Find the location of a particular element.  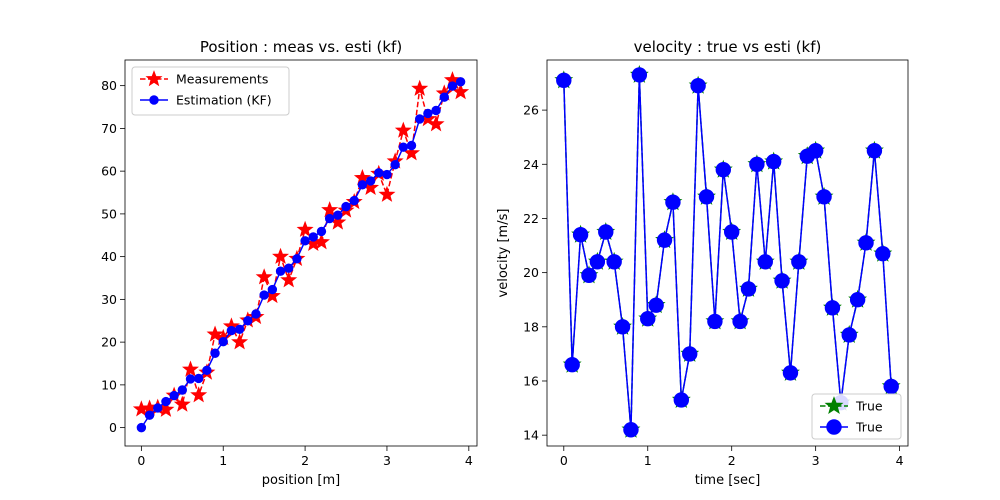

y-tick-label: 26 is located at coordinates (531, 110).